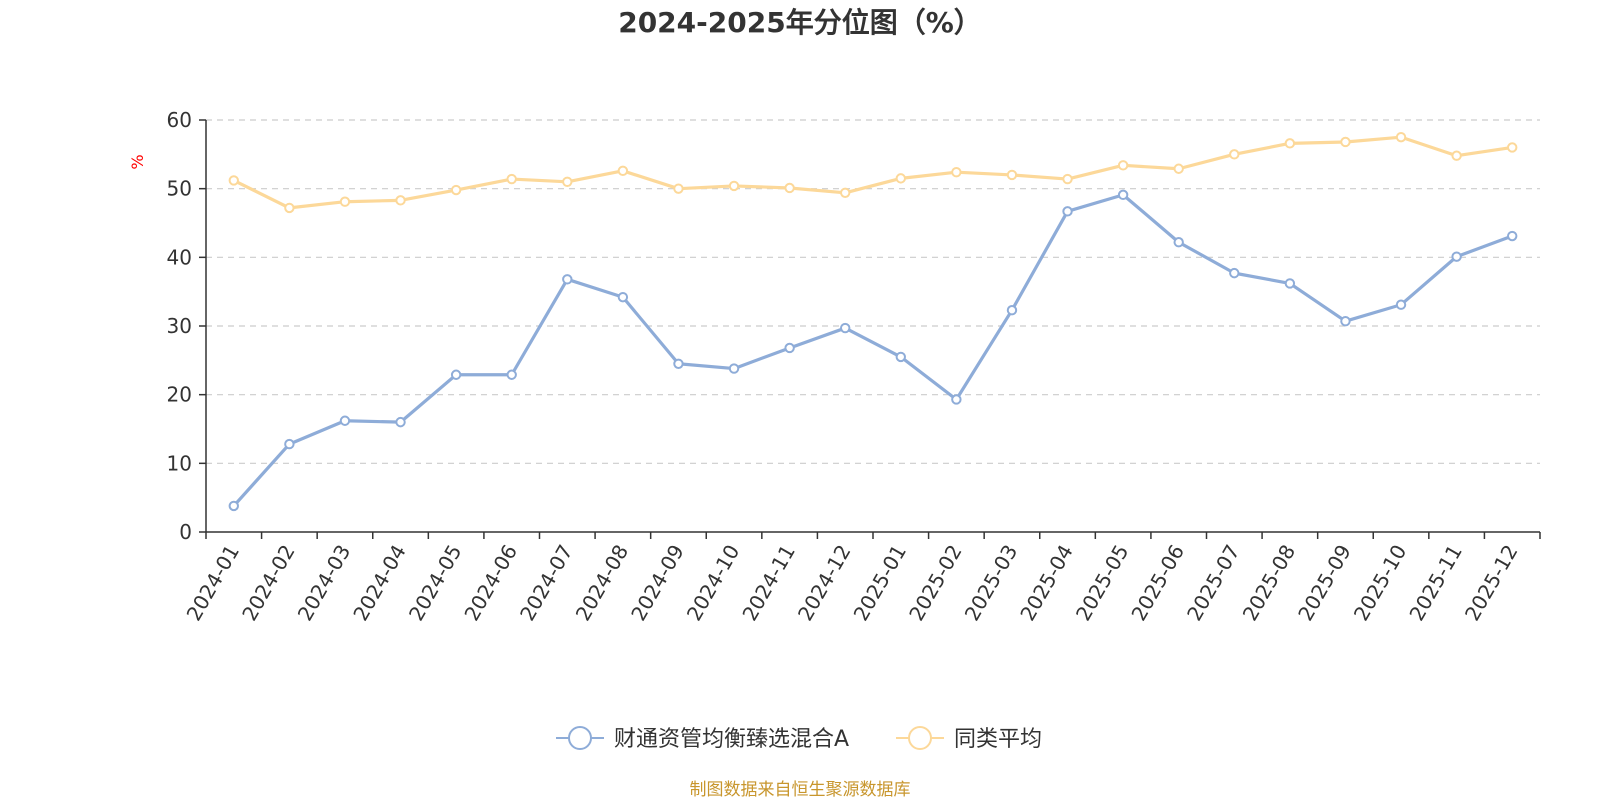  I want to click on x-tick-label: 2025-07, so click(1213, 583).